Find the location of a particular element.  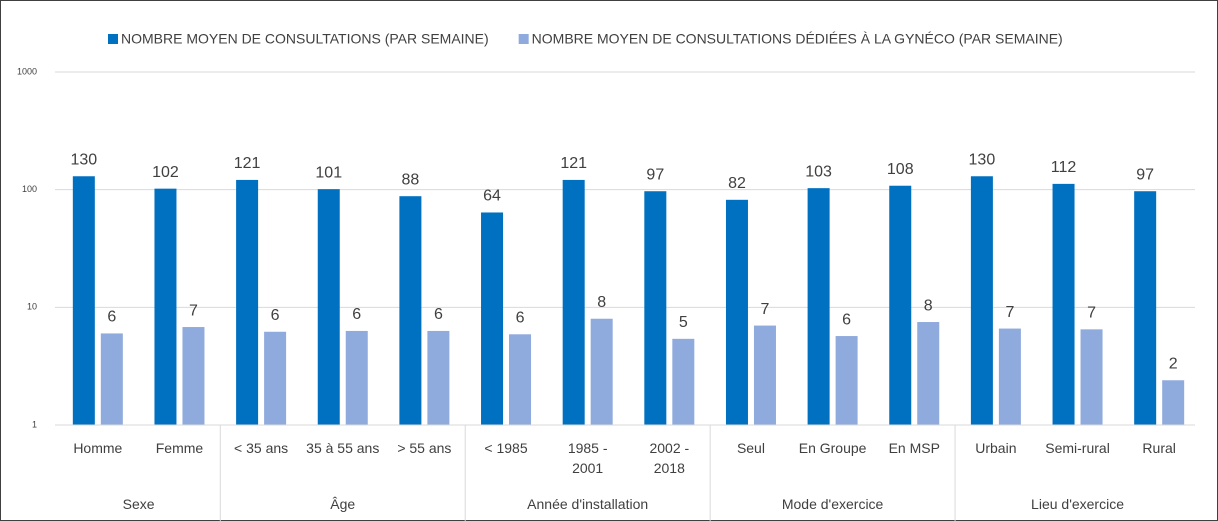

x-tick-label: Femme is located at coordinates (179, 448).